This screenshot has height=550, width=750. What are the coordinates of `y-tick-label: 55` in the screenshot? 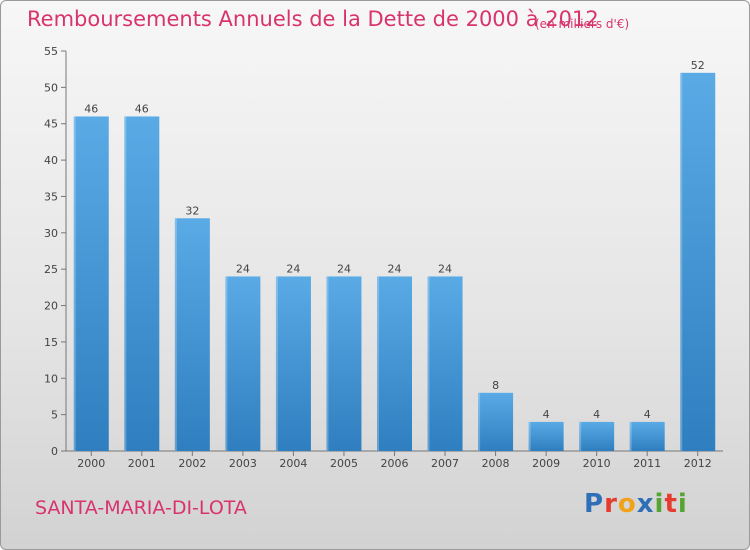 It's located at (51, 51).